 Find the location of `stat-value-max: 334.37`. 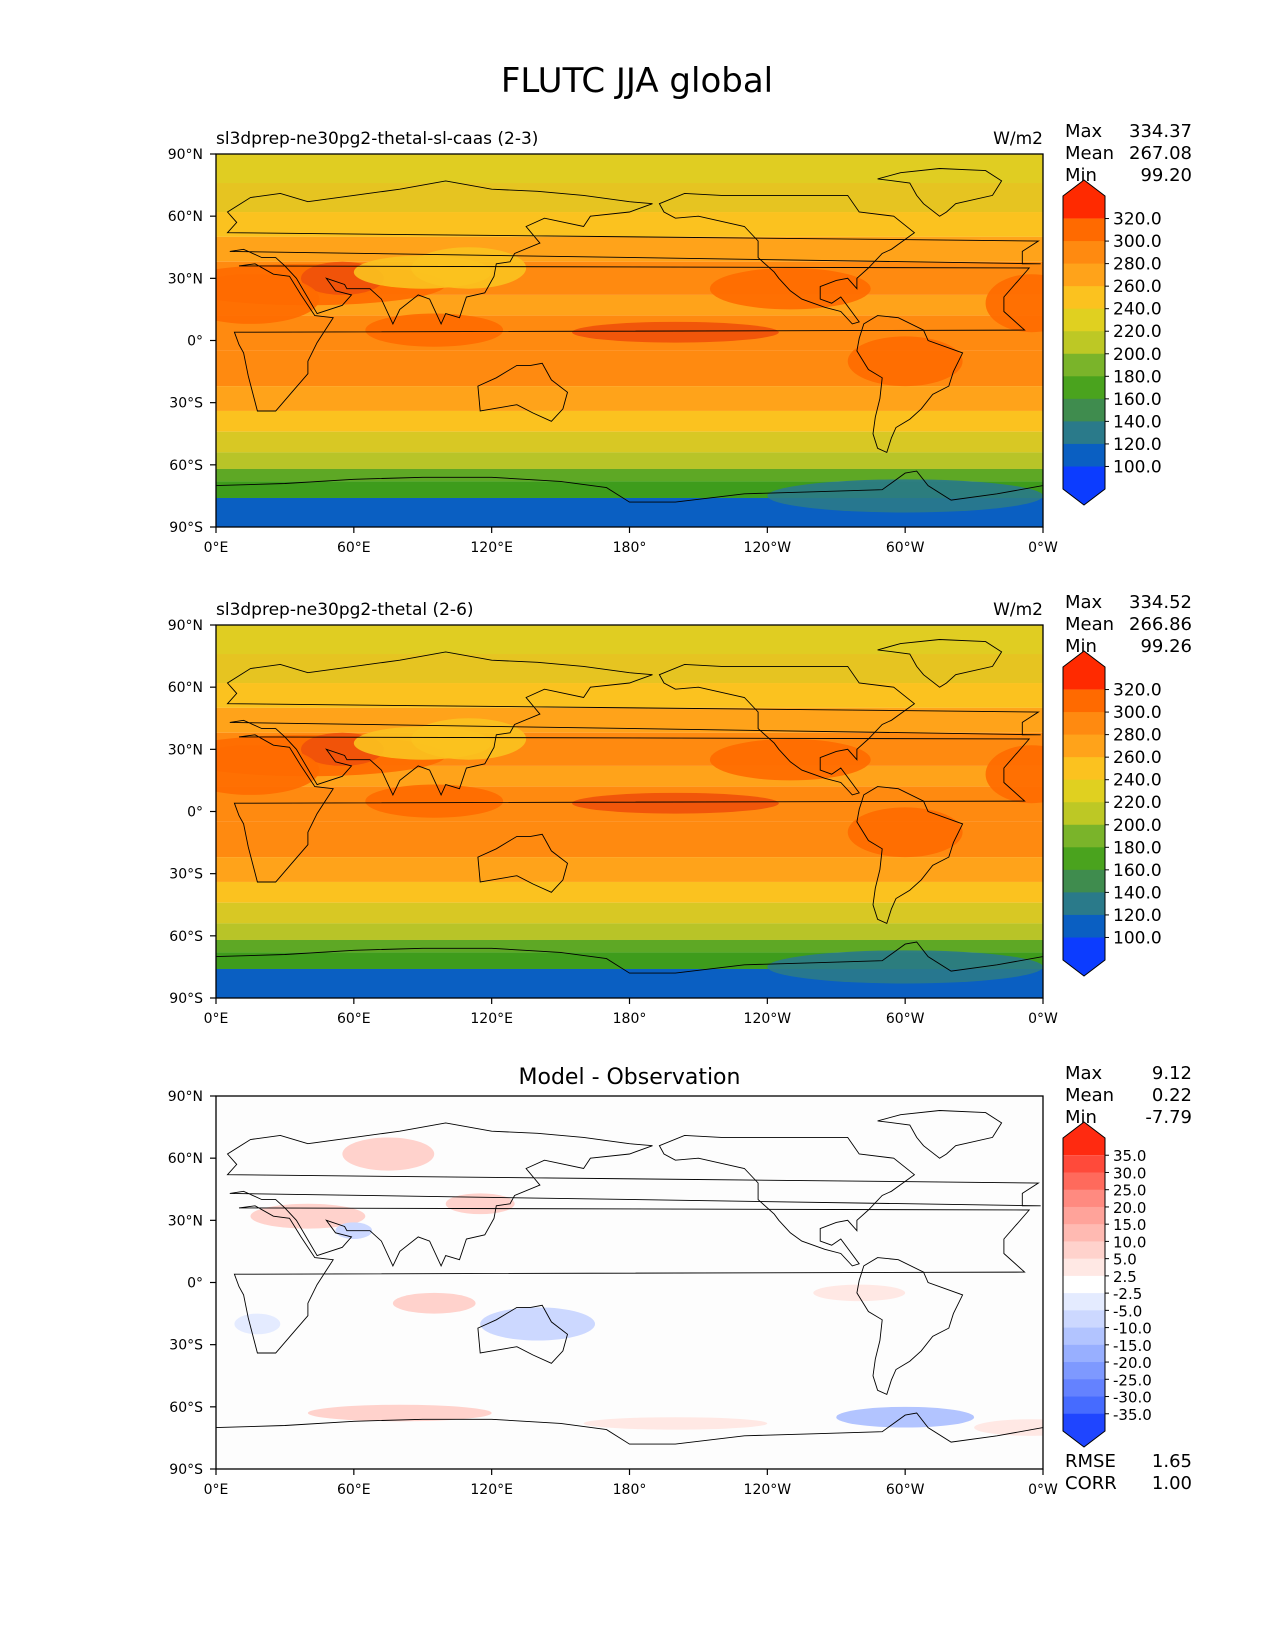

stat-value-max: 334.37 is located at coordinates (1160, 131).